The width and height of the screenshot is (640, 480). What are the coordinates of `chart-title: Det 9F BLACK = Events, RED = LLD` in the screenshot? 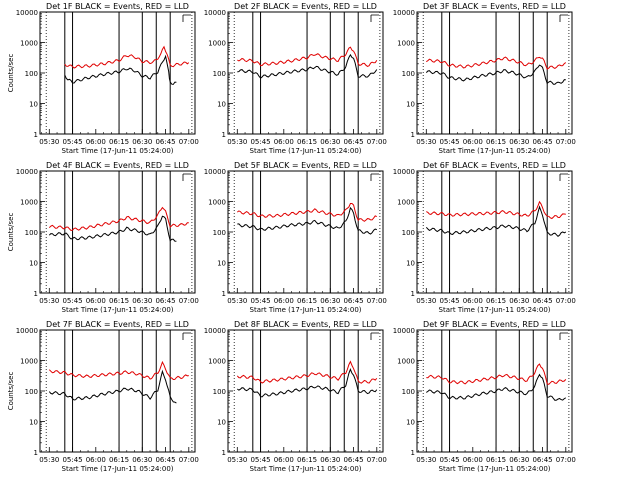 It's located at (494, 324).